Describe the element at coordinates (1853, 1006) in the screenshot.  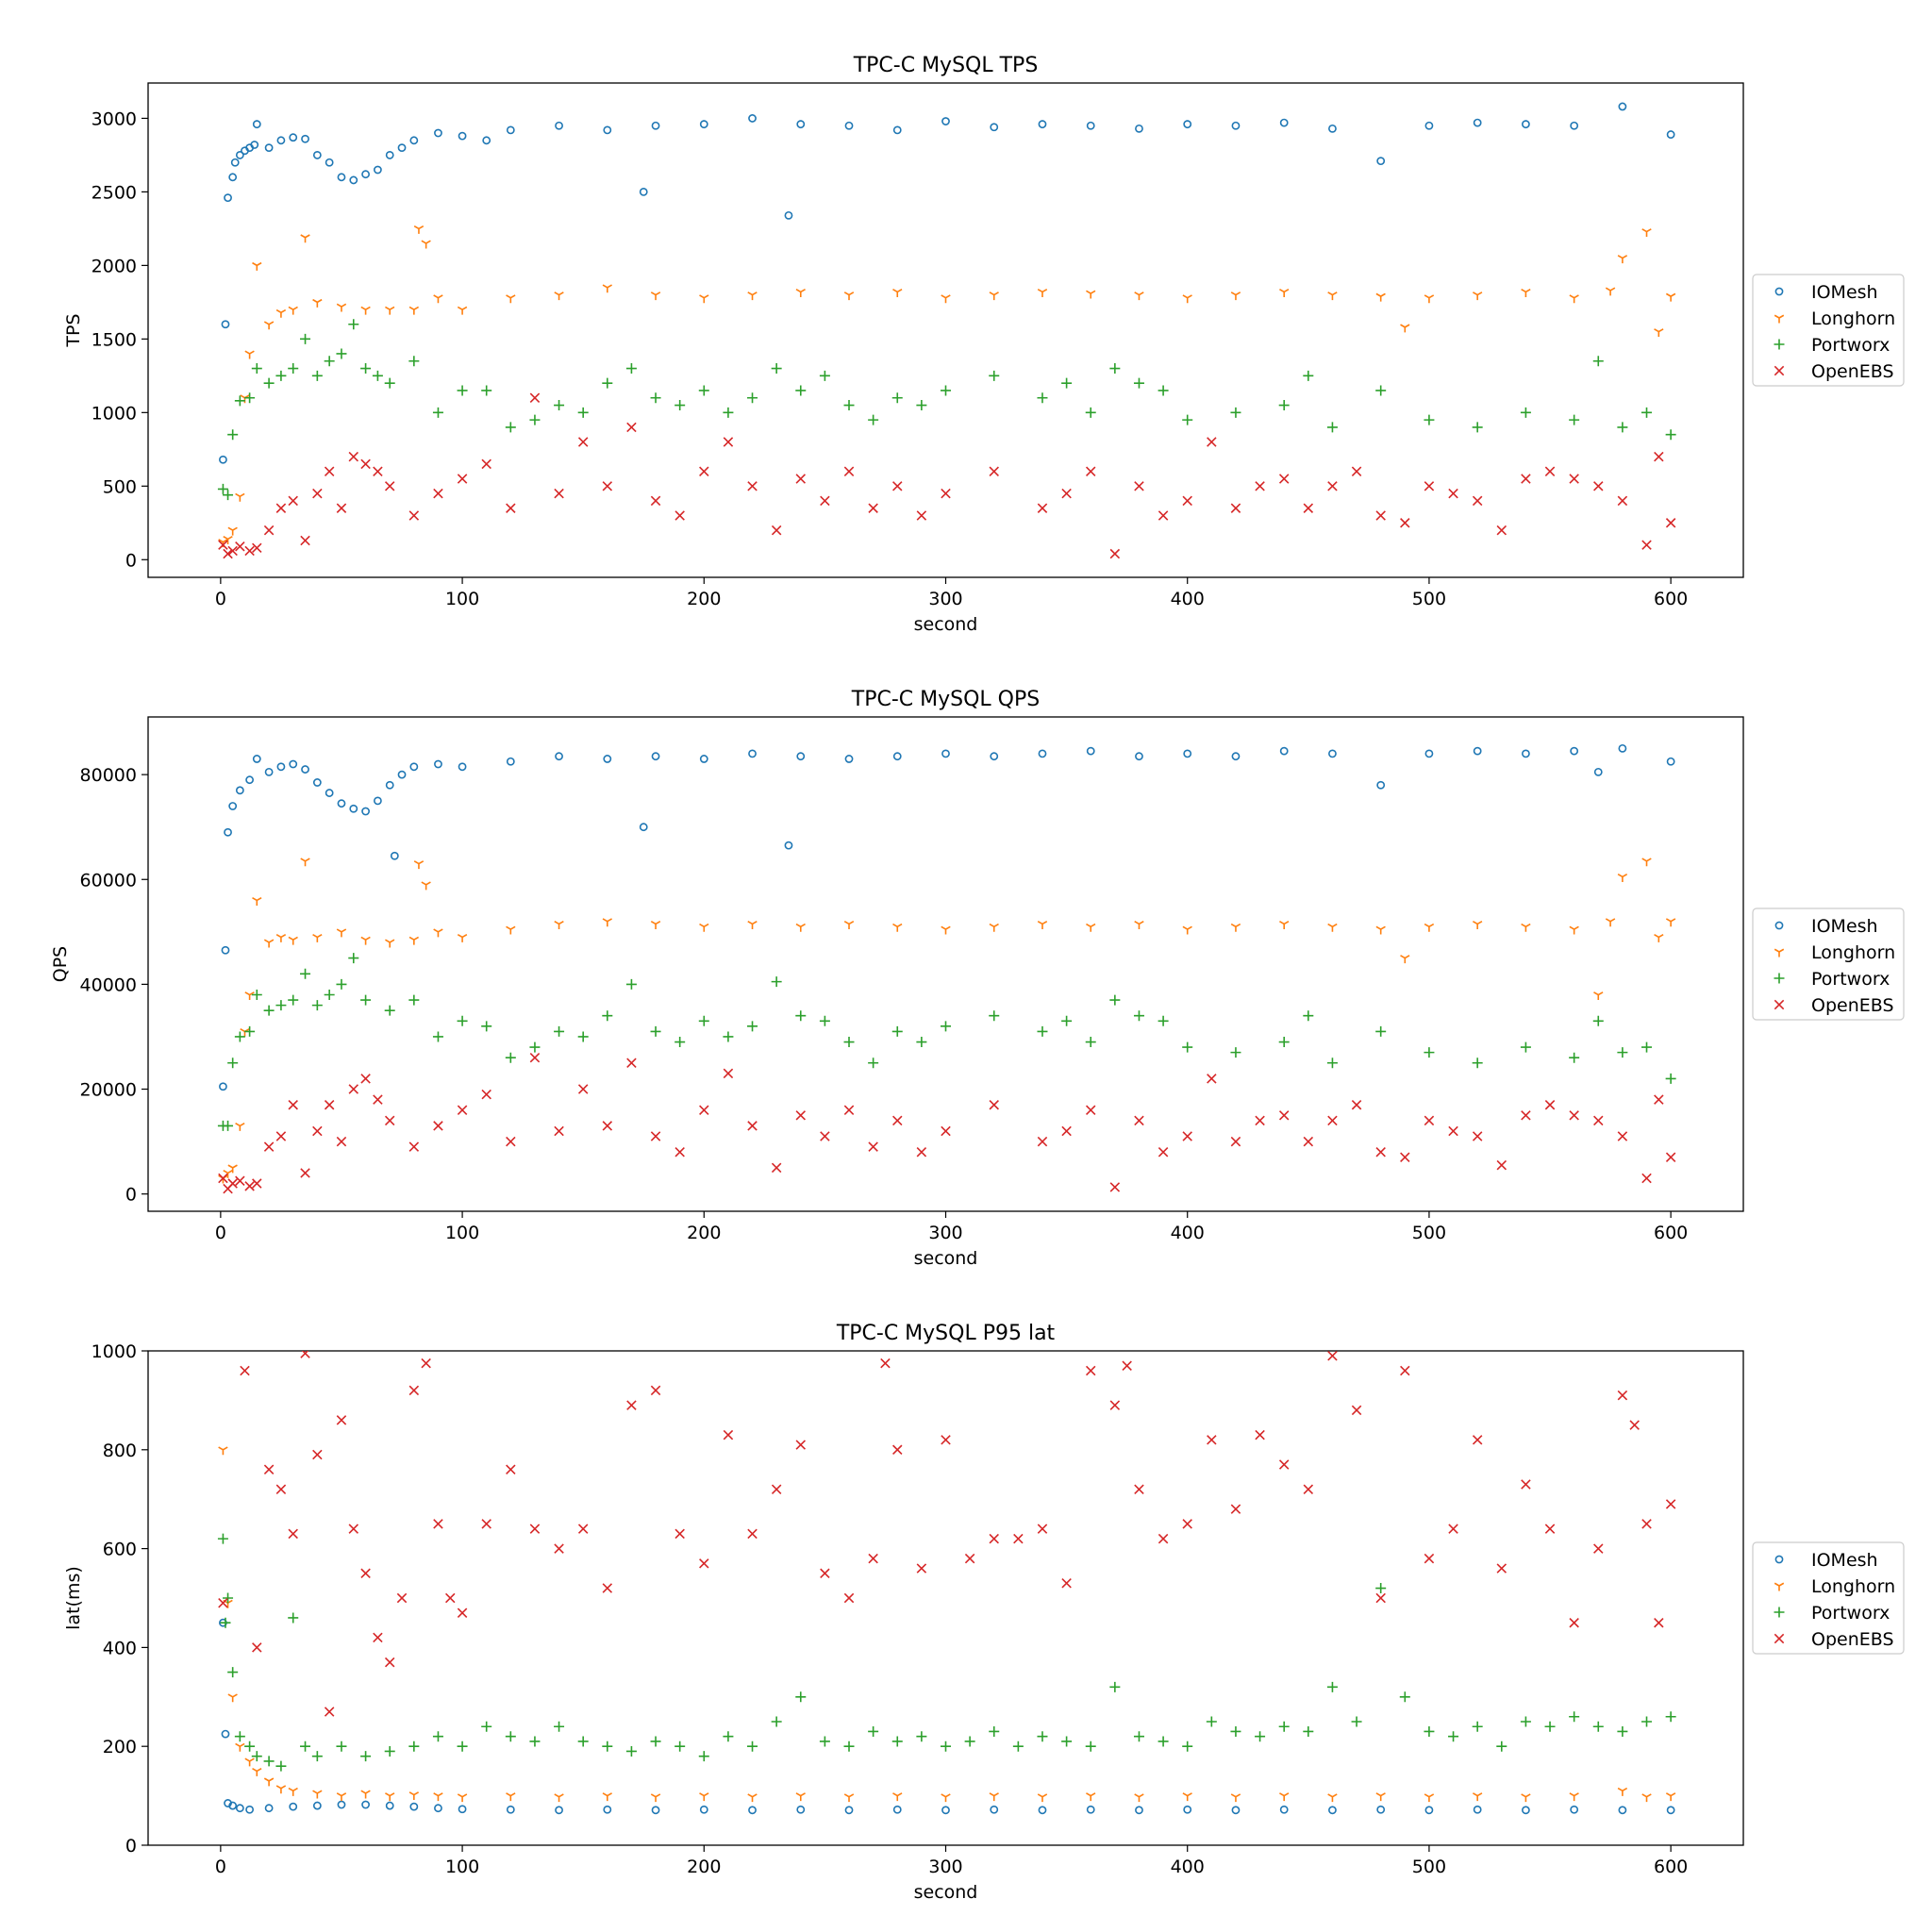
I see `legend-label: OpenEBS` at that location.